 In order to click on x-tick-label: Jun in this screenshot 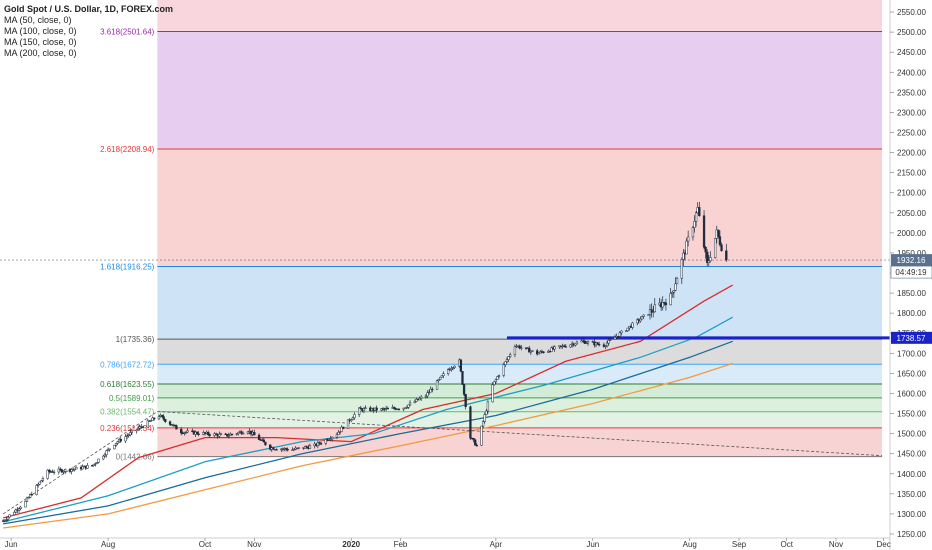, I will do `click(11, 544)`.